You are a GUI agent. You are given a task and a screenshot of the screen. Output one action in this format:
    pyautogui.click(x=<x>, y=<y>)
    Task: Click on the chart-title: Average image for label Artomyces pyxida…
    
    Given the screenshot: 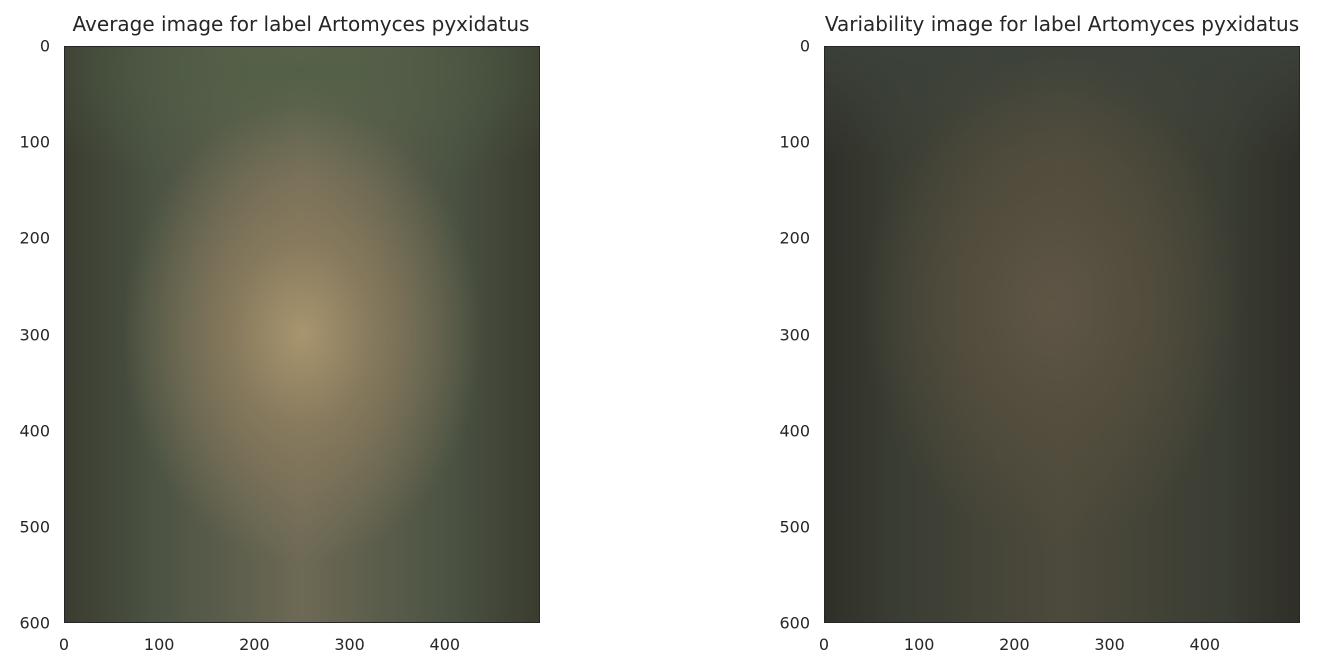 What is the action you would take?
    pyautogui.click(x=301, y=24)
    